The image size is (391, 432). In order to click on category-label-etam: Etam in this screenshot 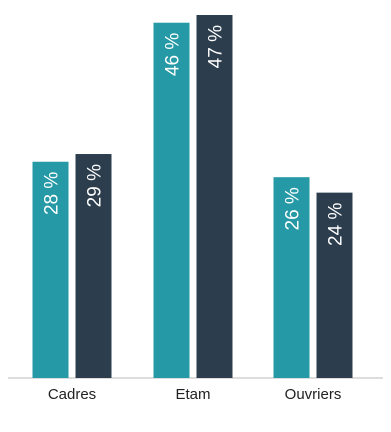, I will do `click(192, 394)`.